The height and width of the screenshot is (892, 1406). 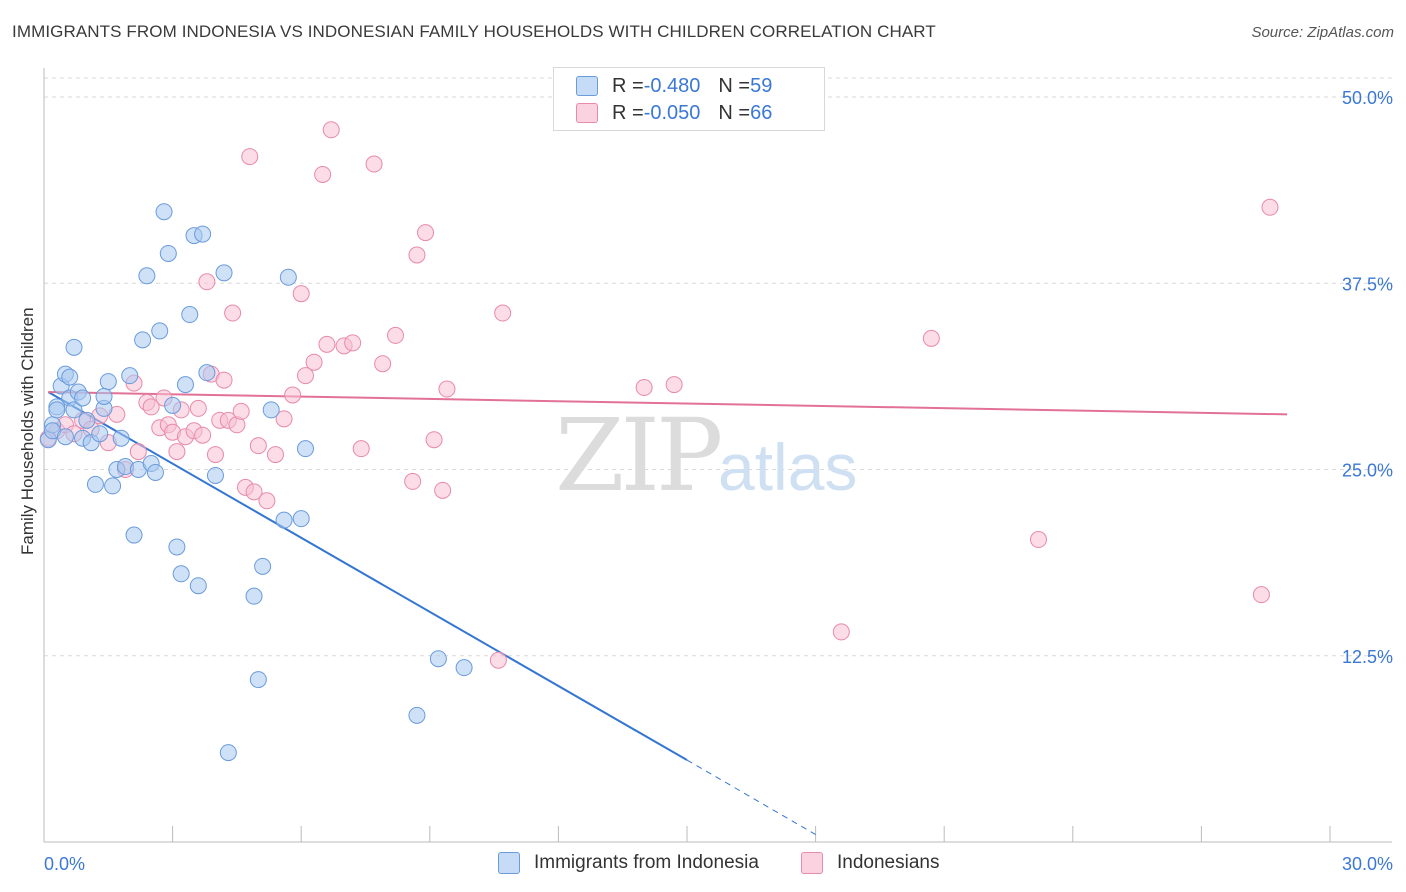 I want to click on n-label: N =, so click(x=734, y=85).